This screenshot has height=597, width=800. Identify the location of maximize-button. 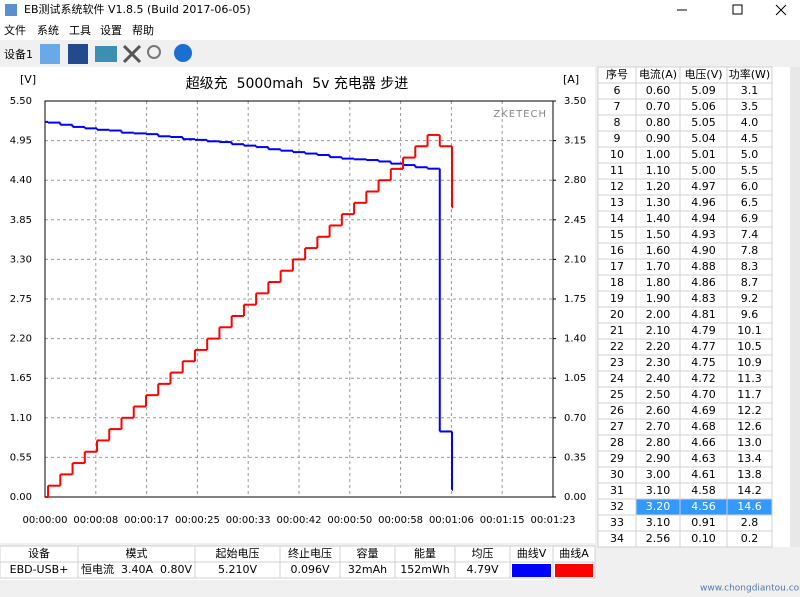
(737, 9).